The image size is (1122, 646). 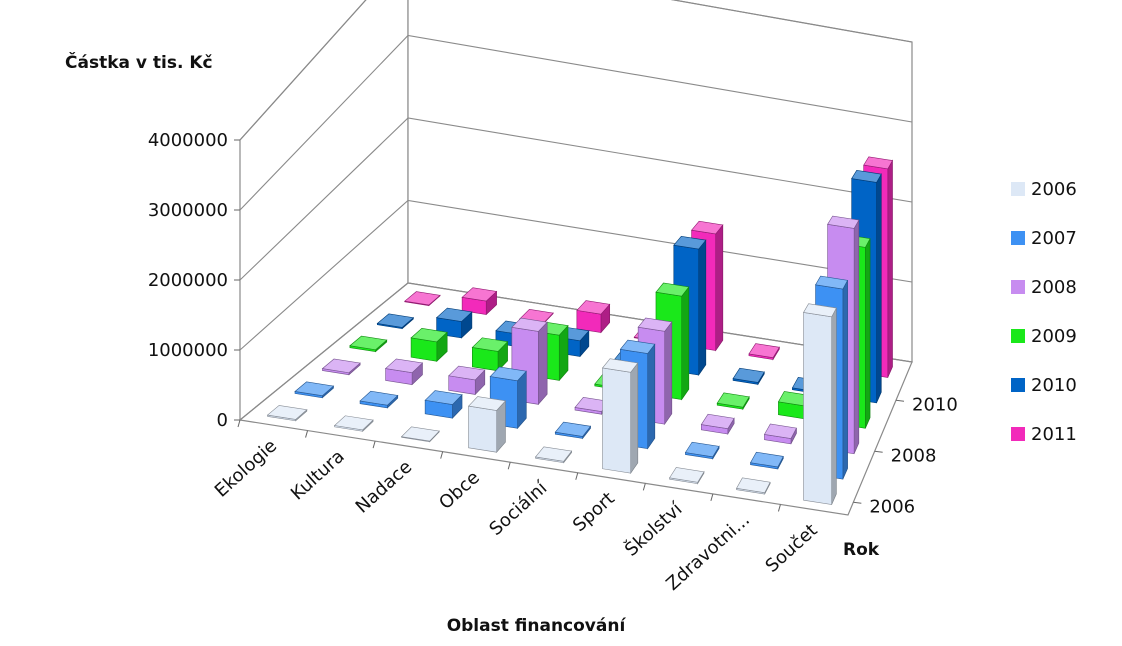 I want to click on x-axis-title: Oblast financování, so click(x=537, y=626).